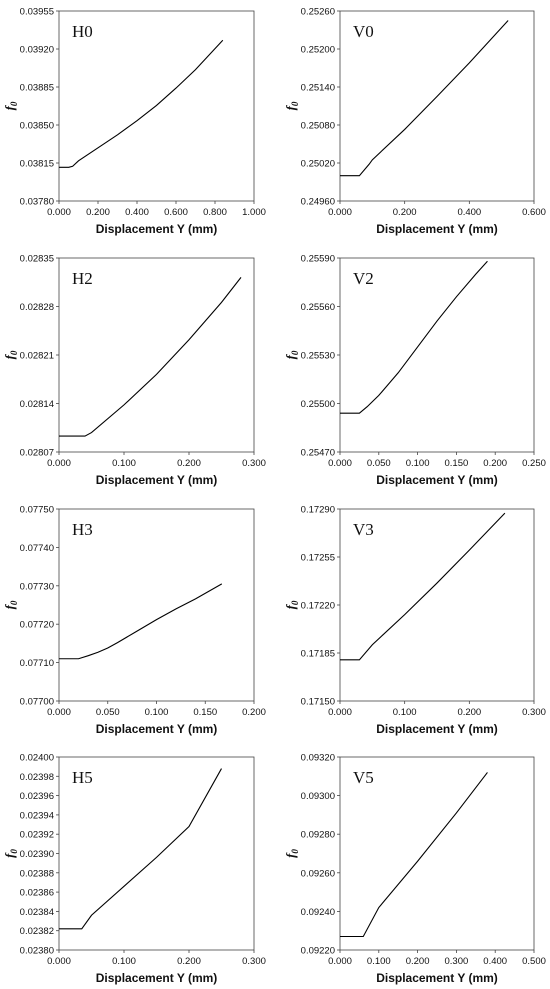 The image size is (550, 989). I want to click on y-tick-label: 0.25560, so click(318, 307).